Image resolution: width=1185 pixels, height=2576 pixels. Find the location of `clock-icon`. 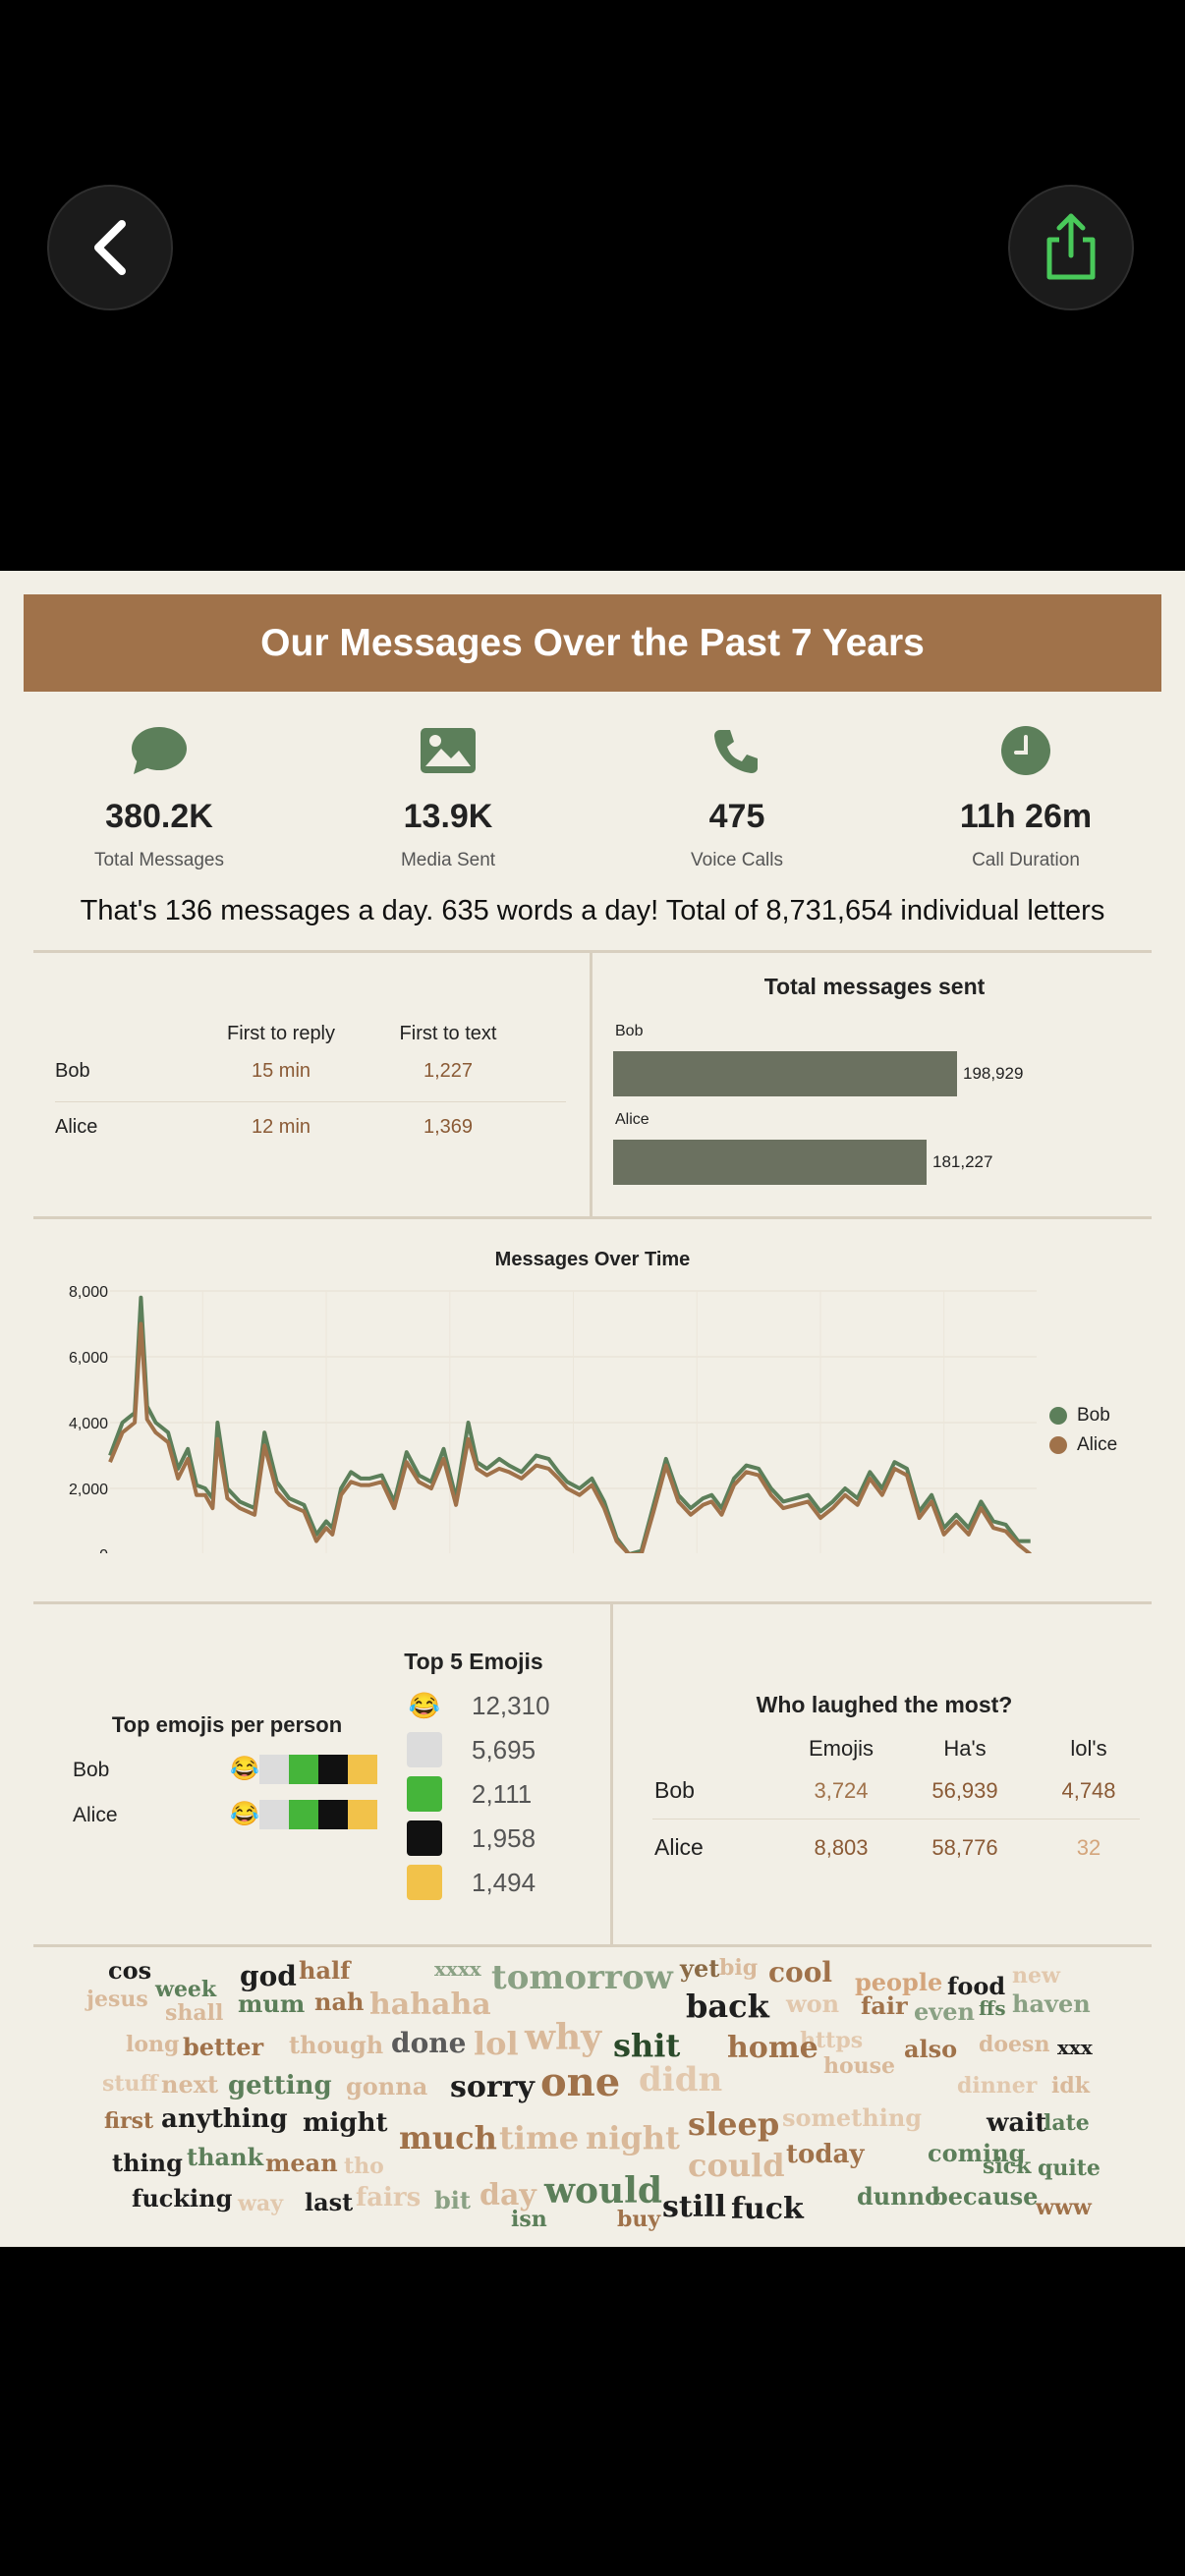

clock-icon is located at coordinates (1026, 750).